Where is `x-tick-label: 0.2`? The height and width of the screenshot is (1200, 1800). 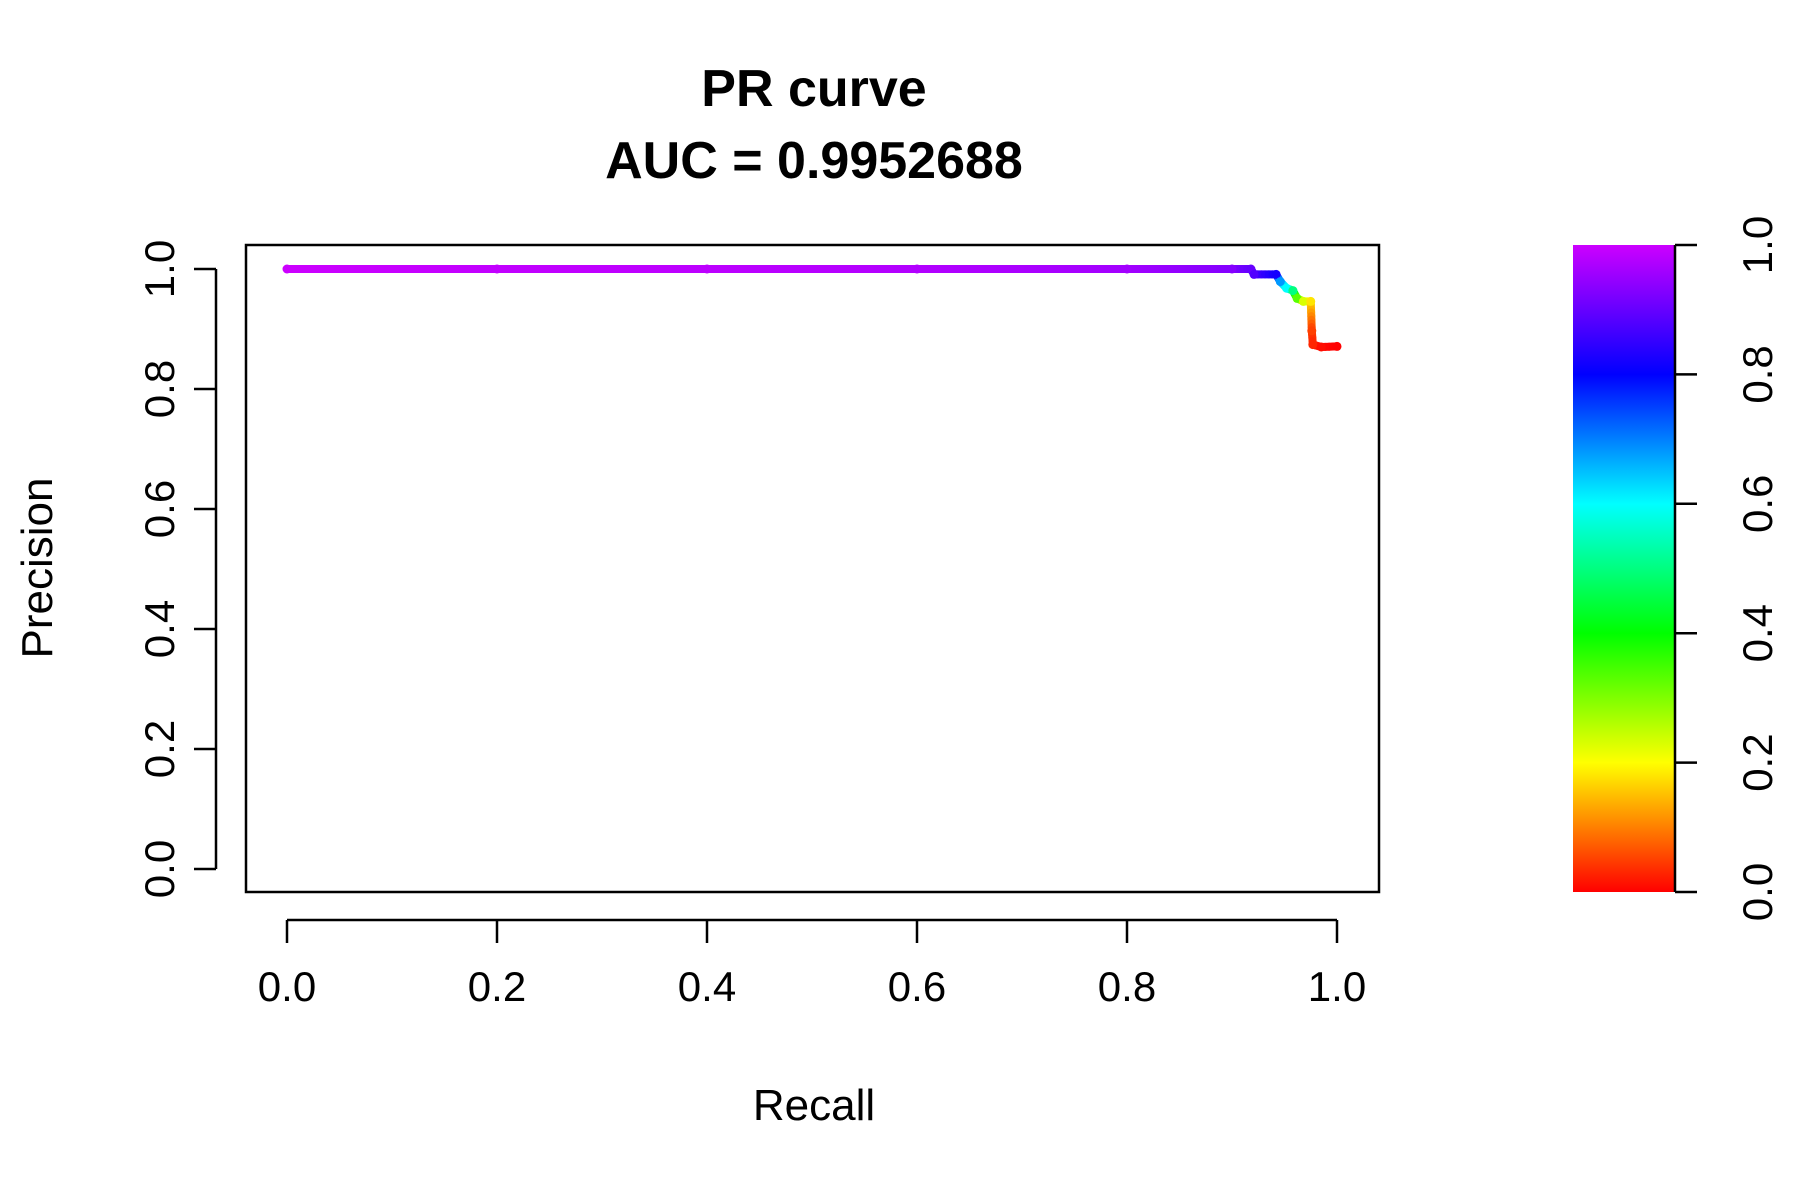
x-tick-label: 0.2 is located at coordinates (497, 986).